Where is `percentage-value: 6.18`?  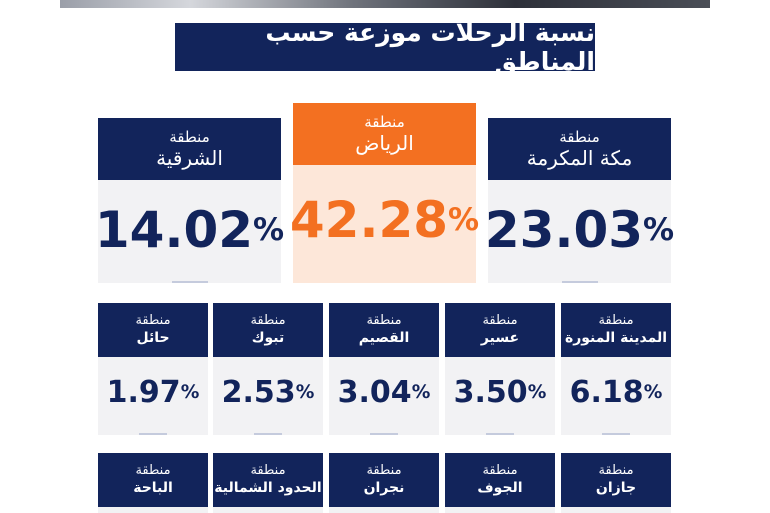 percentage-value: 6.18 is located at coordinates (606, 392).